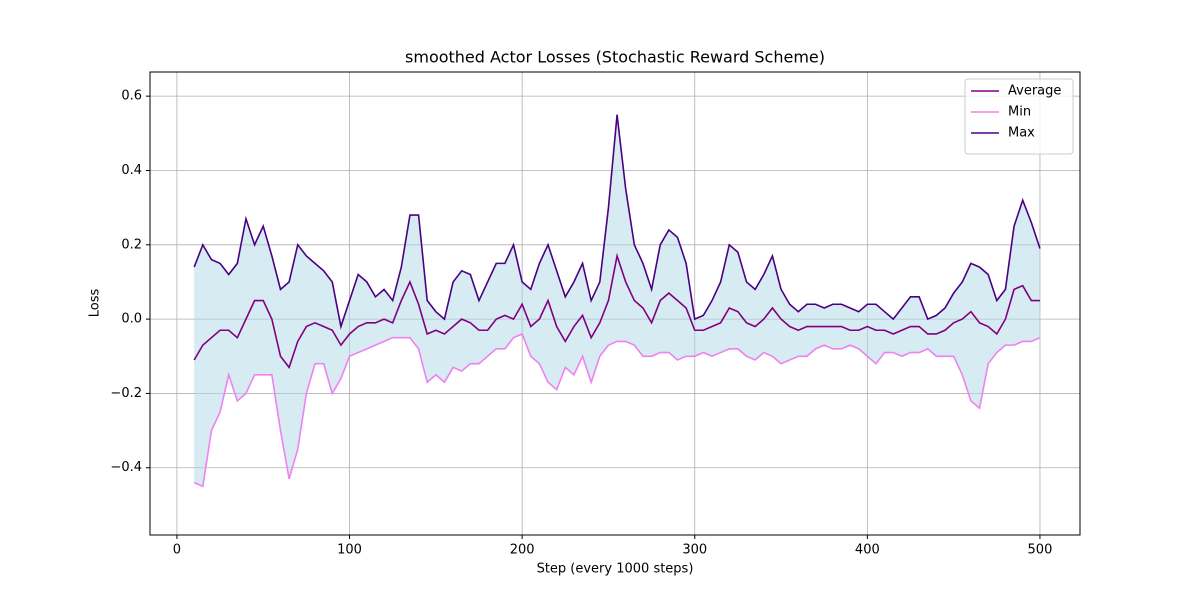 The image size is (1200, 604). I want to click on legend: Average Min Max, so click(1019, 116).